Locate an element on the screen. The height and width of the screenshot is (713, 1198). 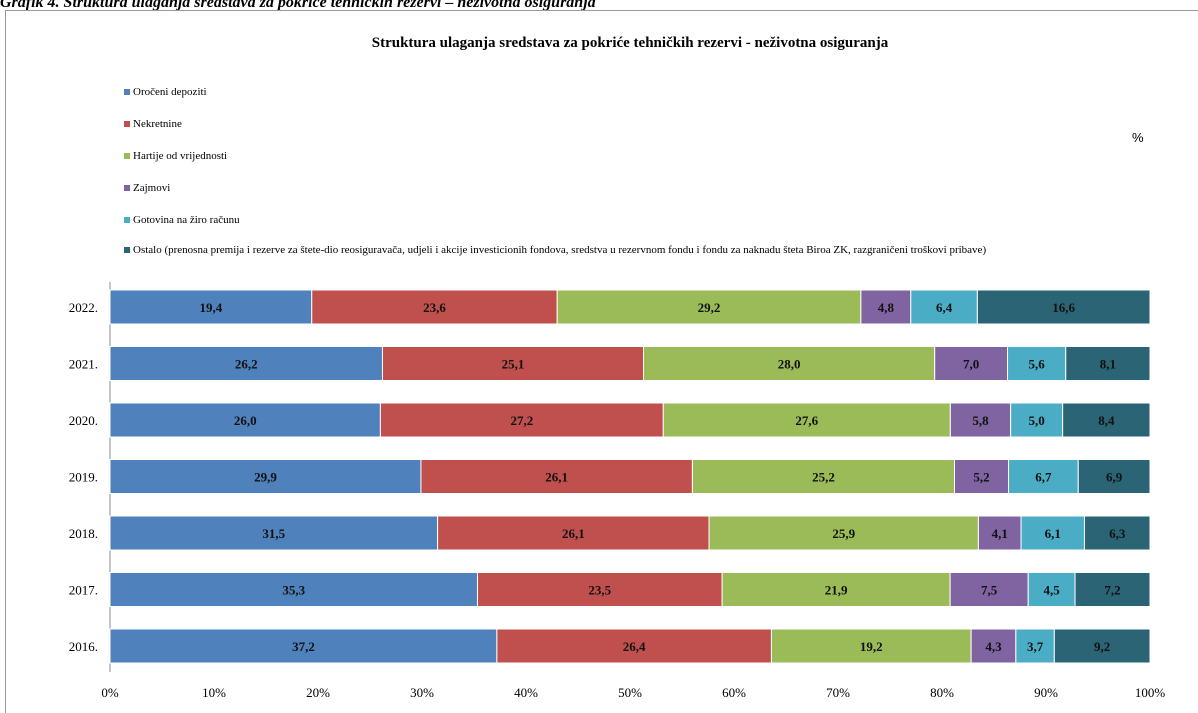
value-label: 26,2 is located at coordinates (246, 364).